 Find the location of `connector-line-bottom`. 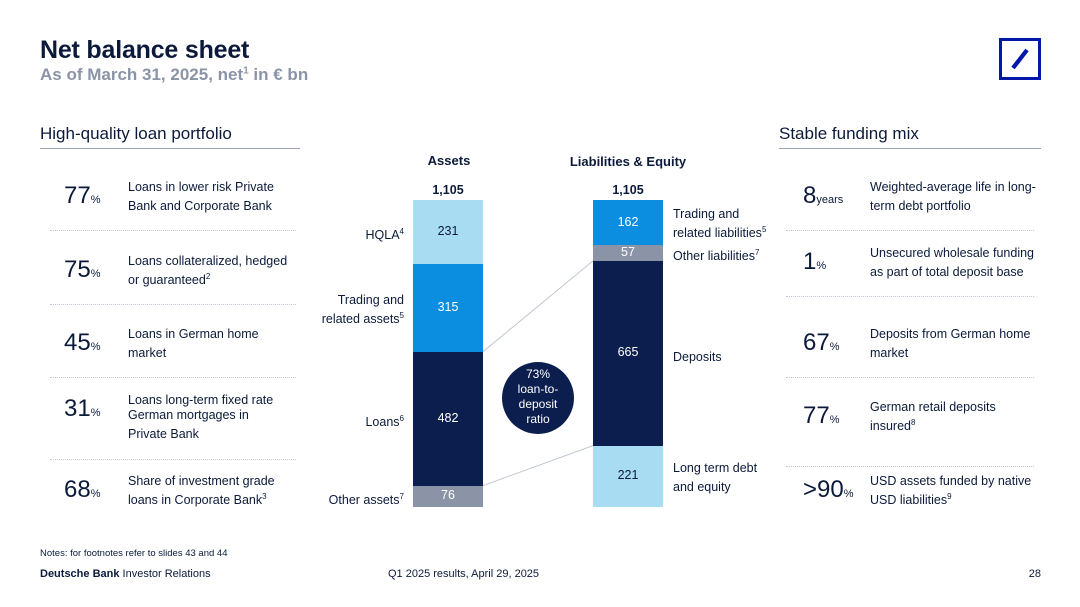

connector-line-bottom is located at coordinates (538, 466).